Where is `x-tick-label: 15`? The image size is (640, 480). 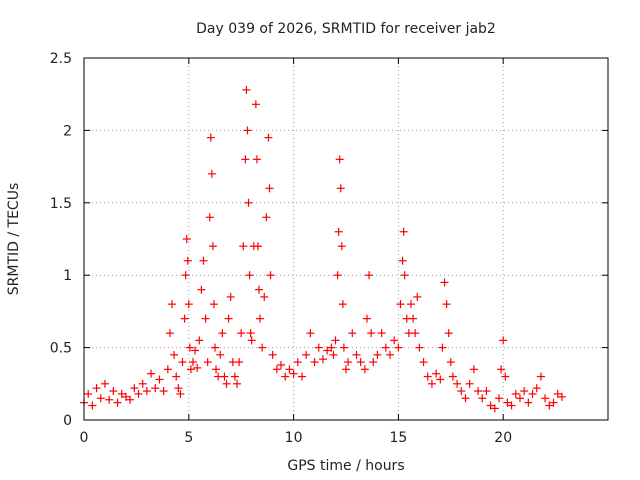 x-tick-label: 15 is located at coordinates (398, 438).